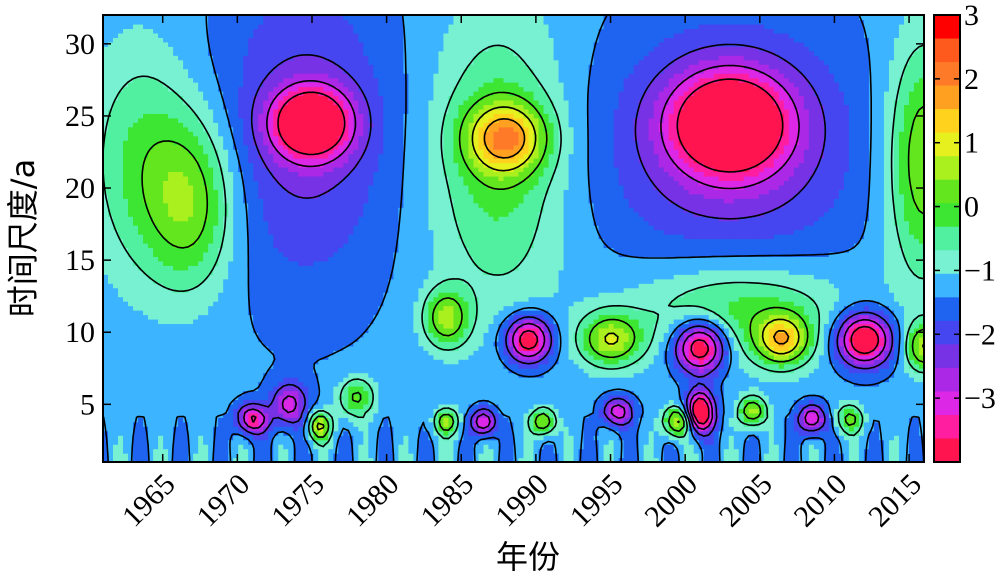 The width and height of the screenshot is (1000, 578). What do you see at coordinates (87, 404) in the screenshot?
I see `y-tick-label: 5` at bounding box center [87, 404].